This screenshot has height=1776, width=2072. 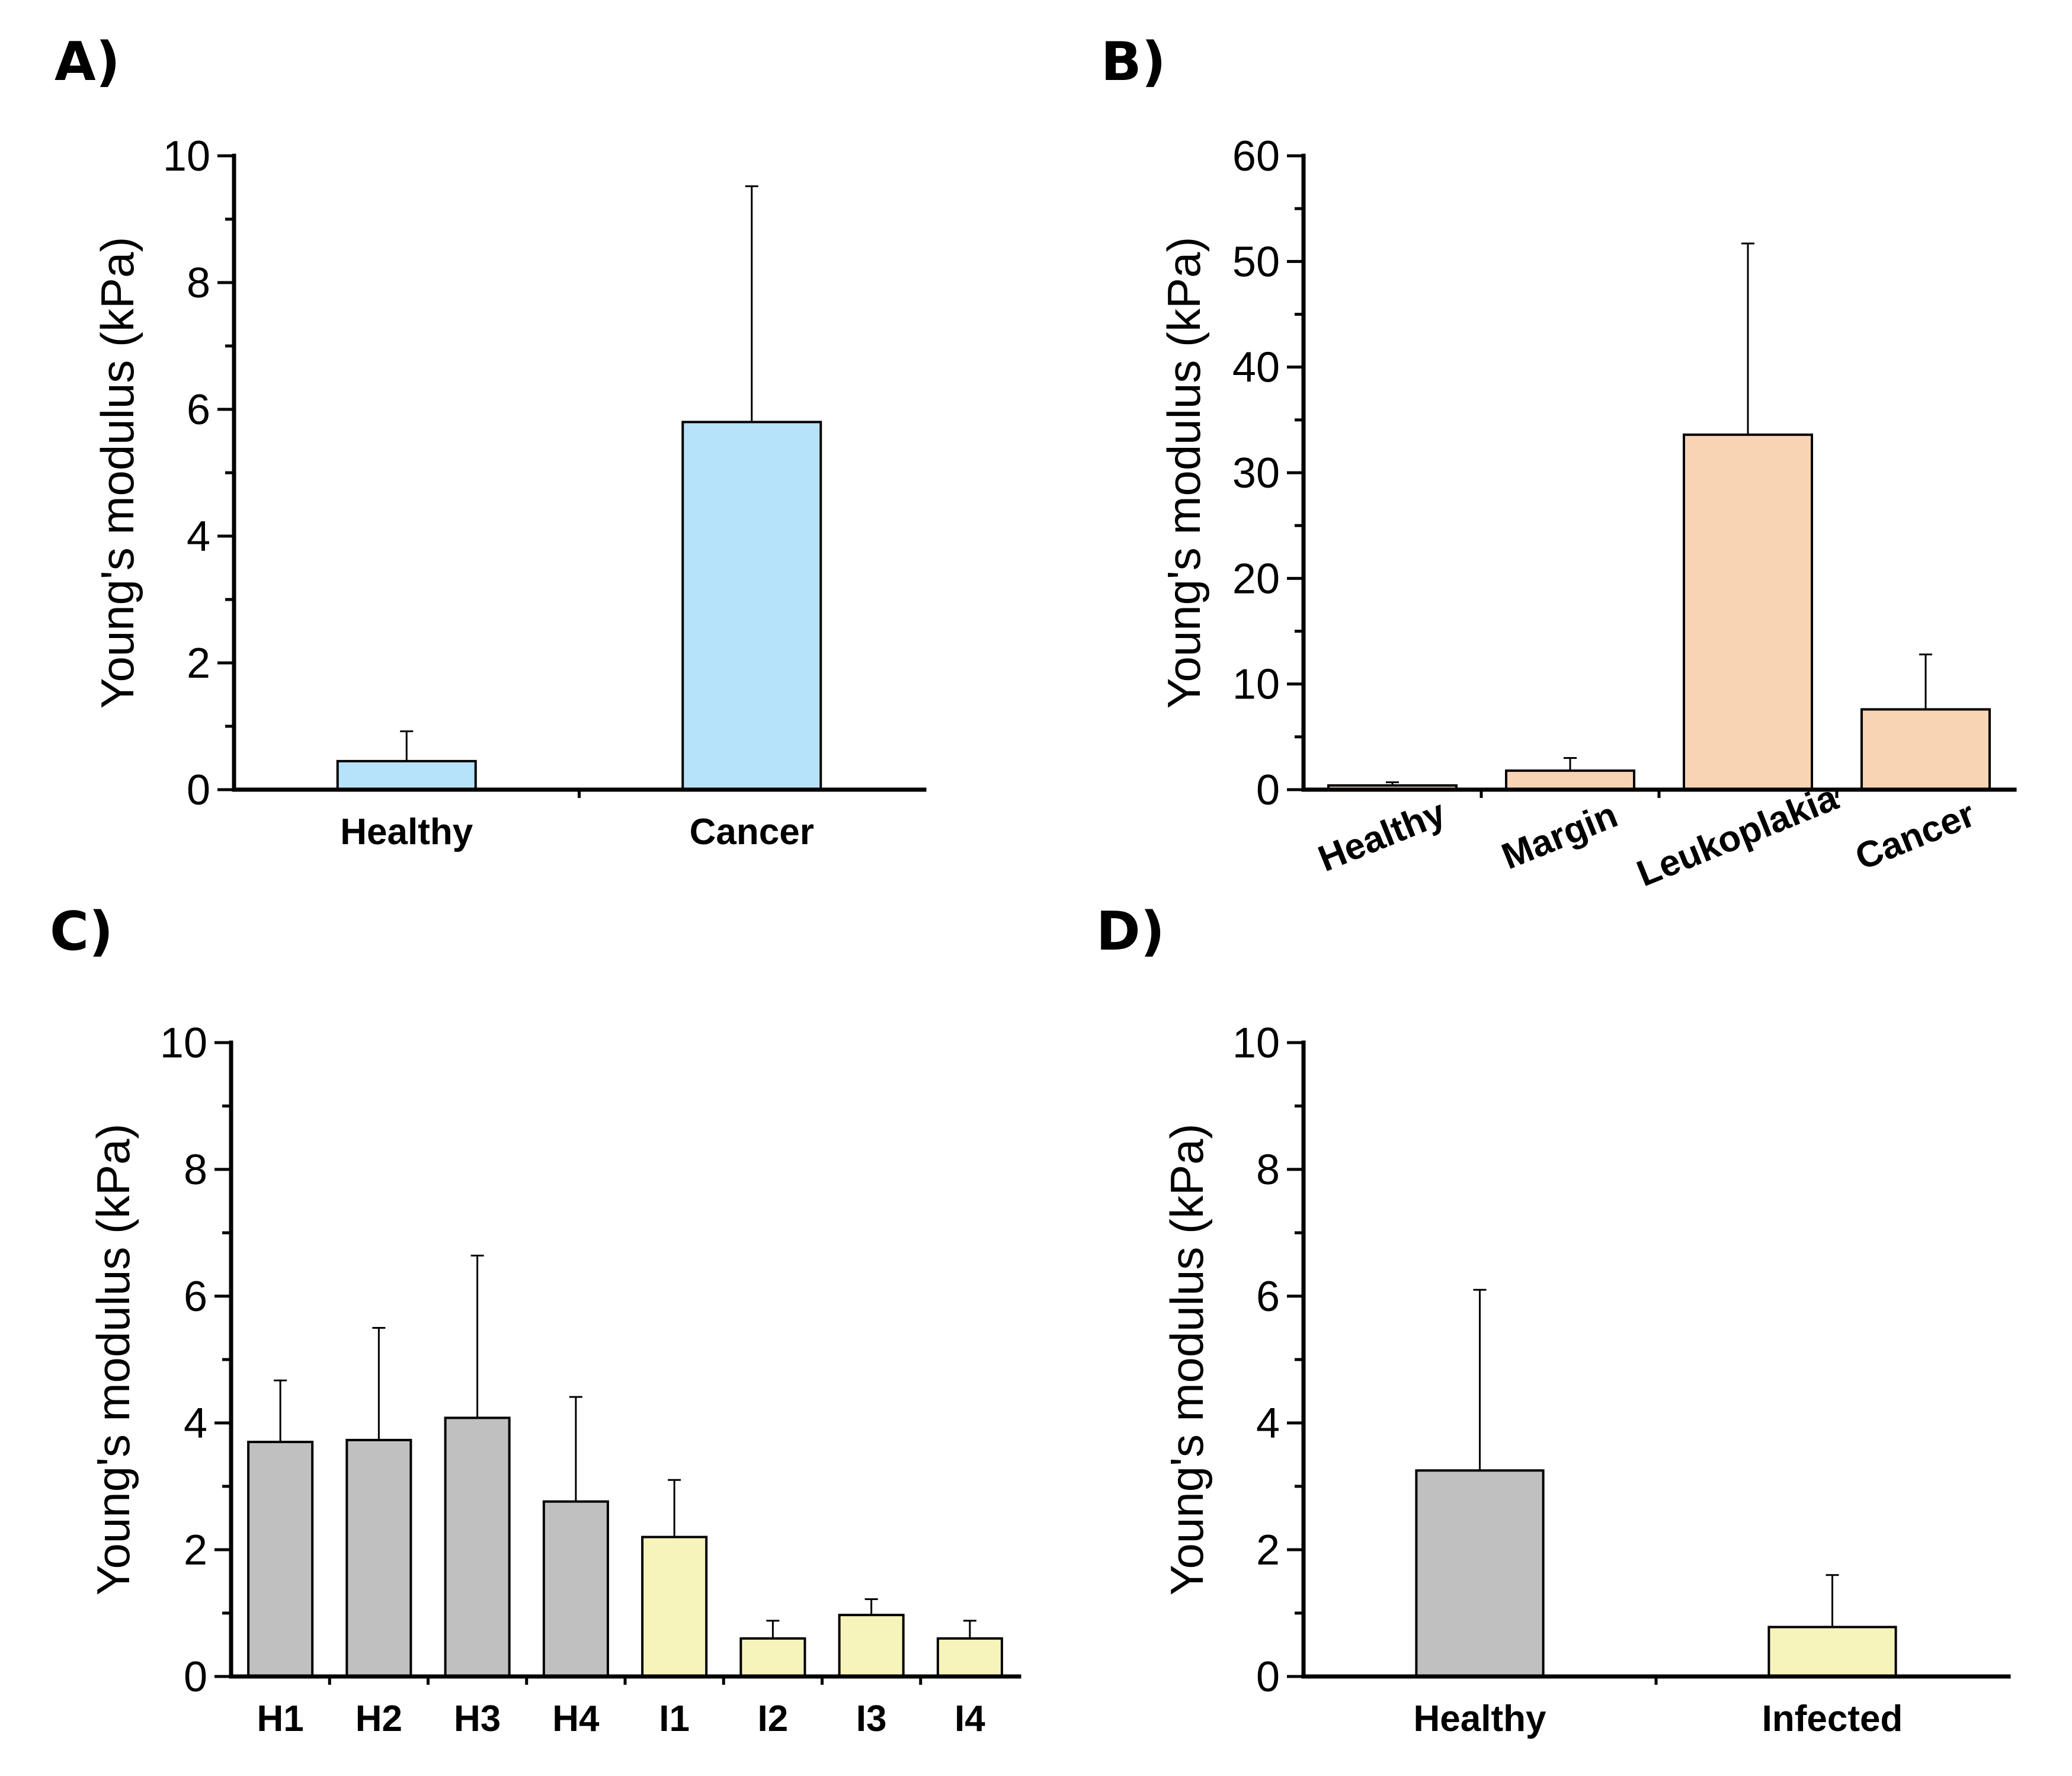 What do you see at coordinates (772, 1658) in the screenshot?
I see `bar-i2` at bounding box center [772, 1658].